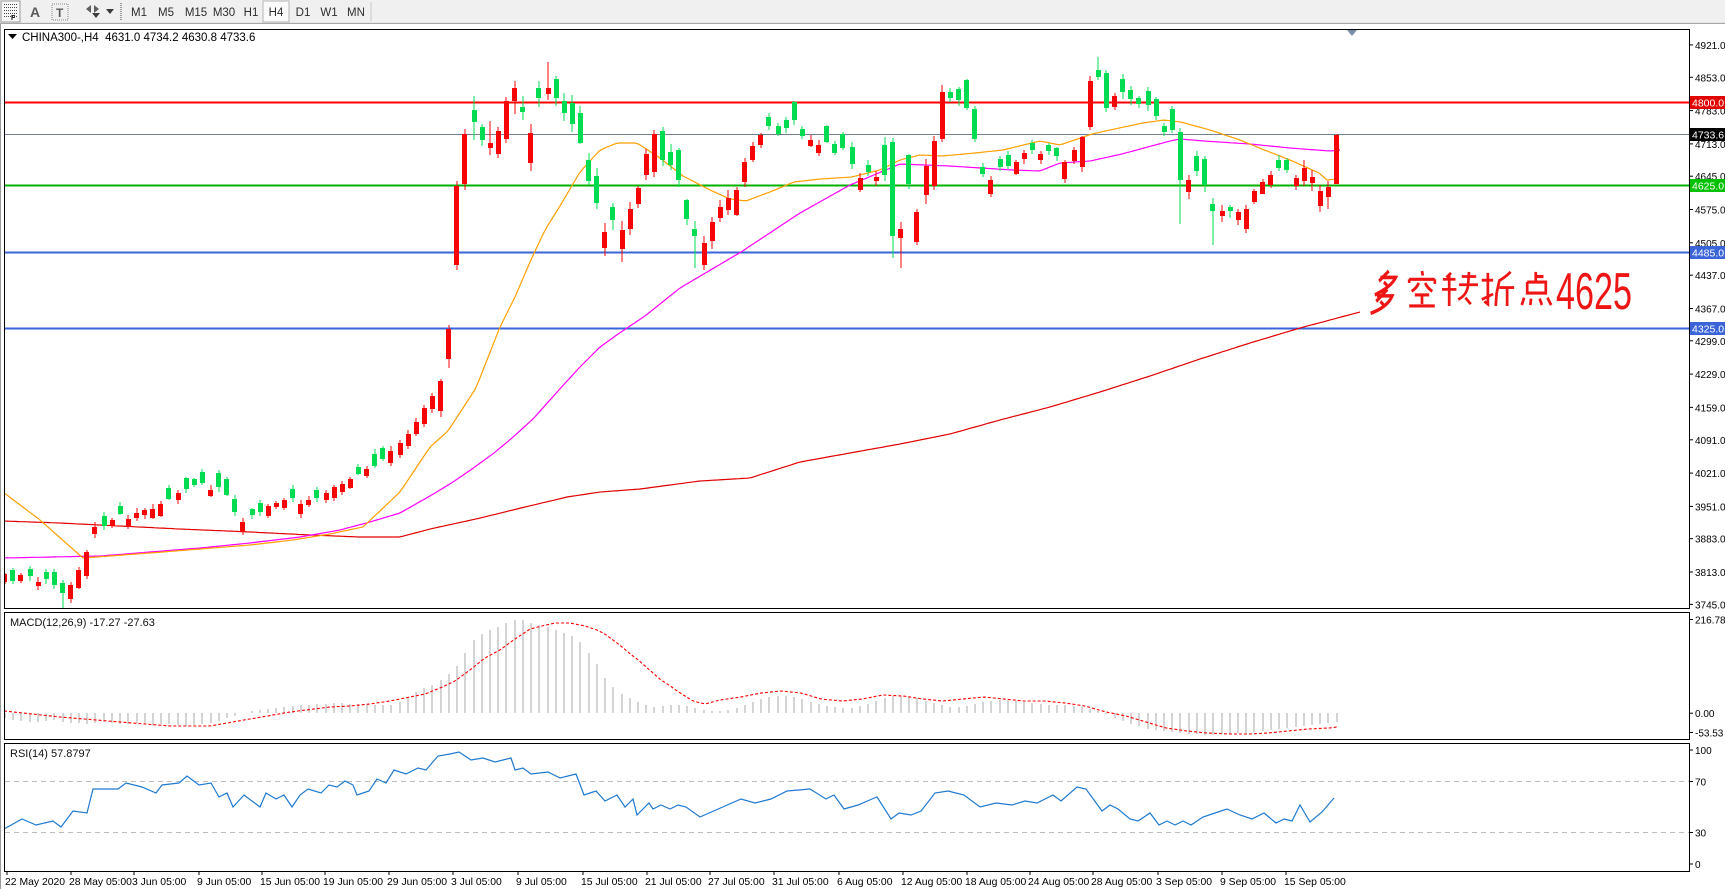 This screenshot has width=1725, height=889. What do you see at coordinates (1708, 254) in the screenshot?
I see `svg-text: 4485.0` at bounding box center [1708, 254].